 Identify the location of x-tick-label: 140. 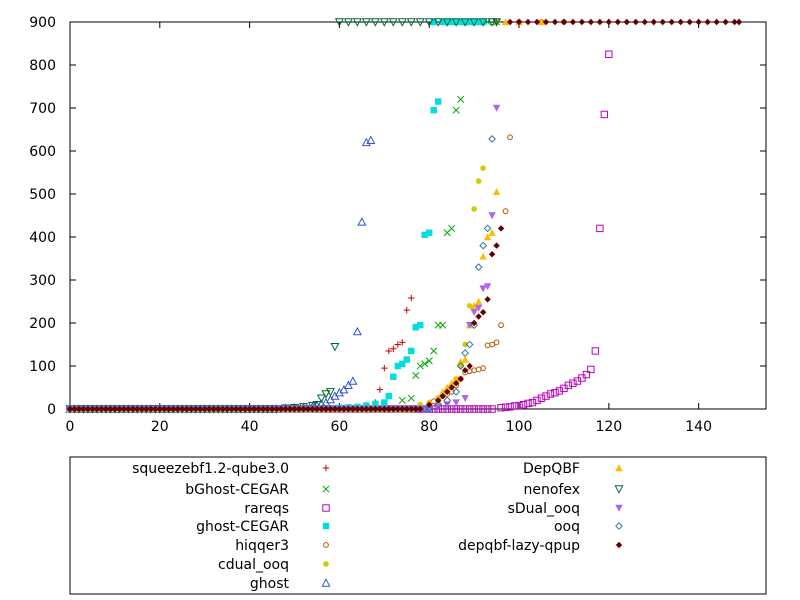
(698, 427).